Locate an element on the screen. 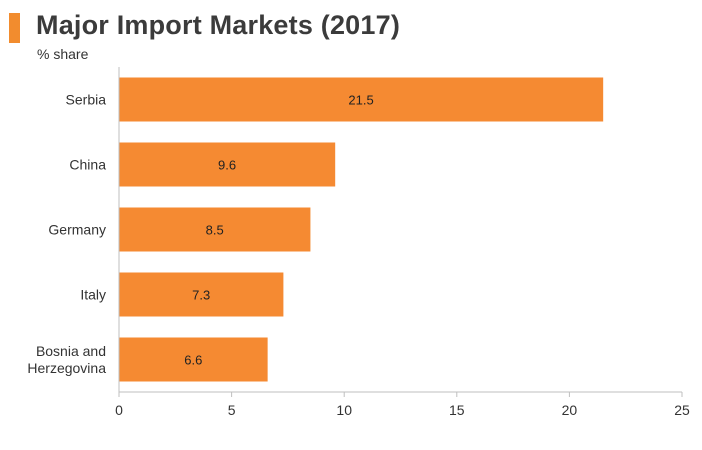  data-label: 7.3 is located at coordinates (201, 295).